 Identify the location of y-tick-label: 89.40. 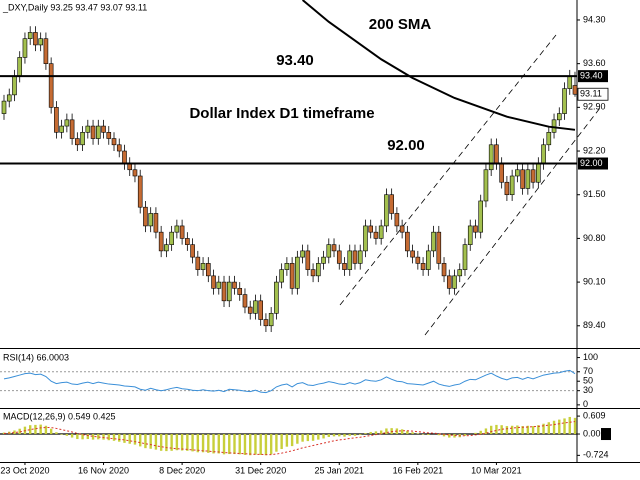
(594, 325).